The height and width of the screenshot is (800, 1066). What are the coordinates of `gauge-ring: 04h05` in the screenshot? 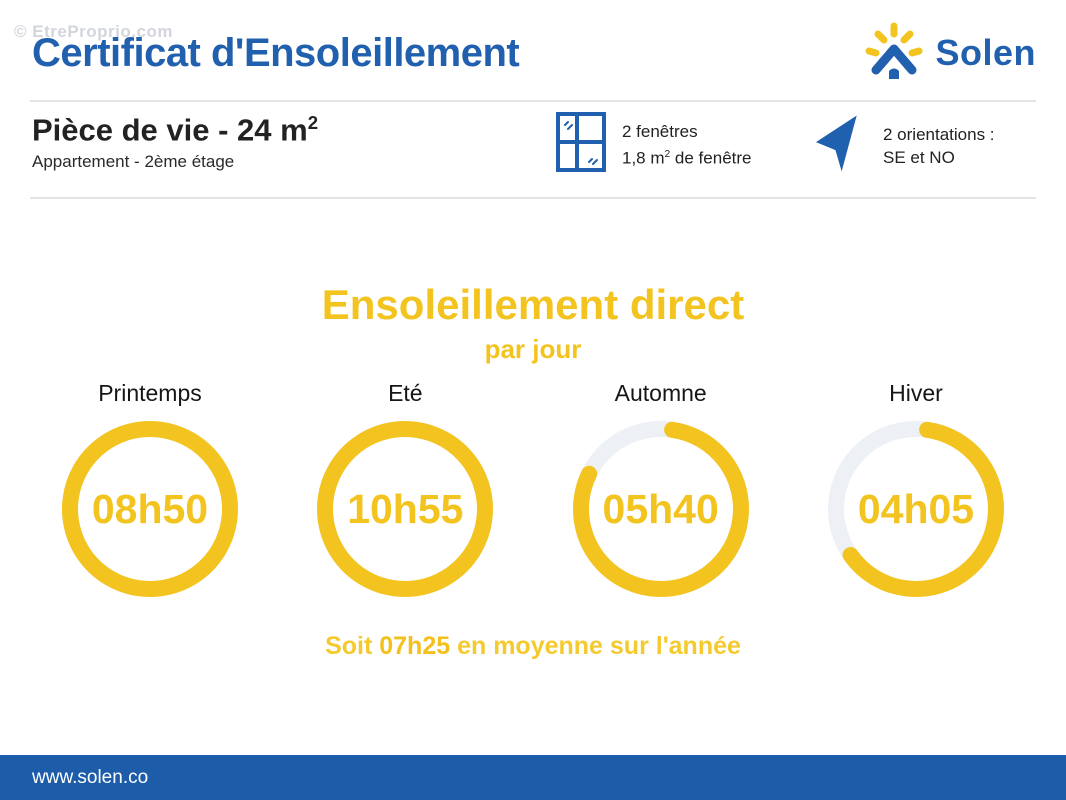 It's located at (916, 509).